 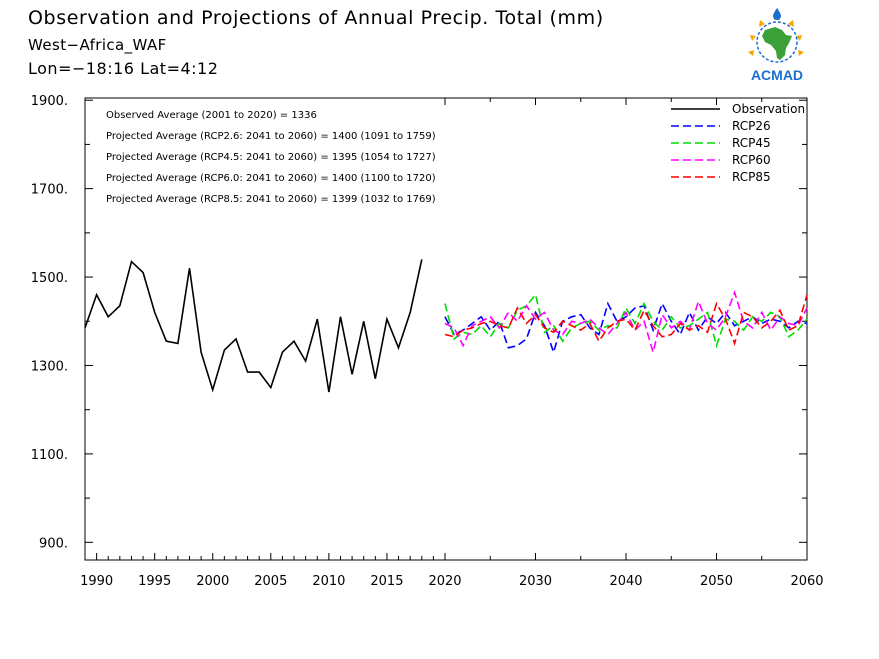 I want to click on series-line-rcp45, so click(x=626, y=320).